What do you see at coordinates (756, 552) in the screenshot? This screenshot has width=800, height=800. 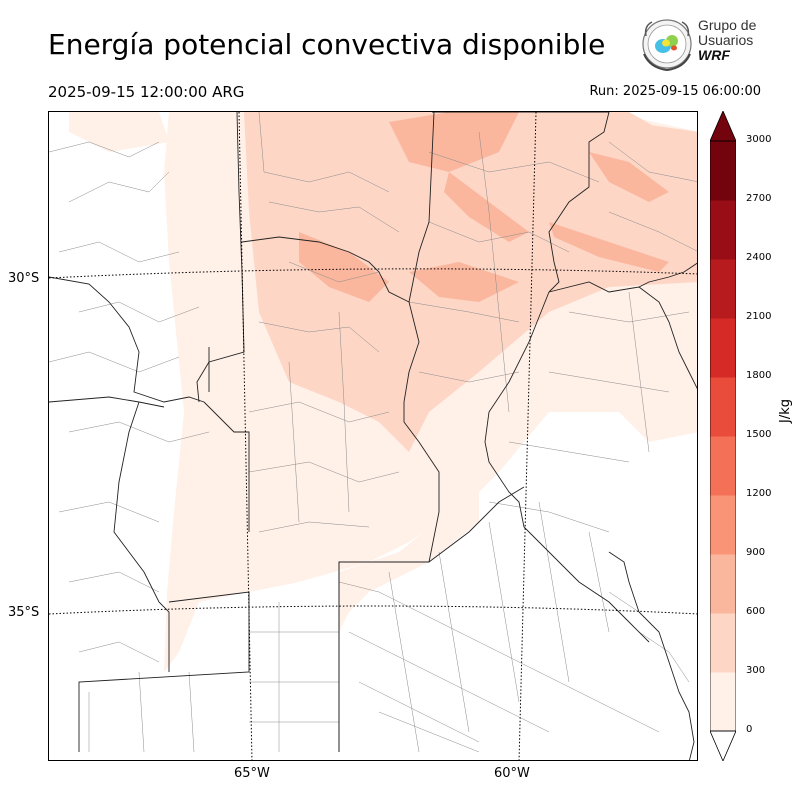 I see `colorbar-tick-label: 900` at bounding box center [756, 552].